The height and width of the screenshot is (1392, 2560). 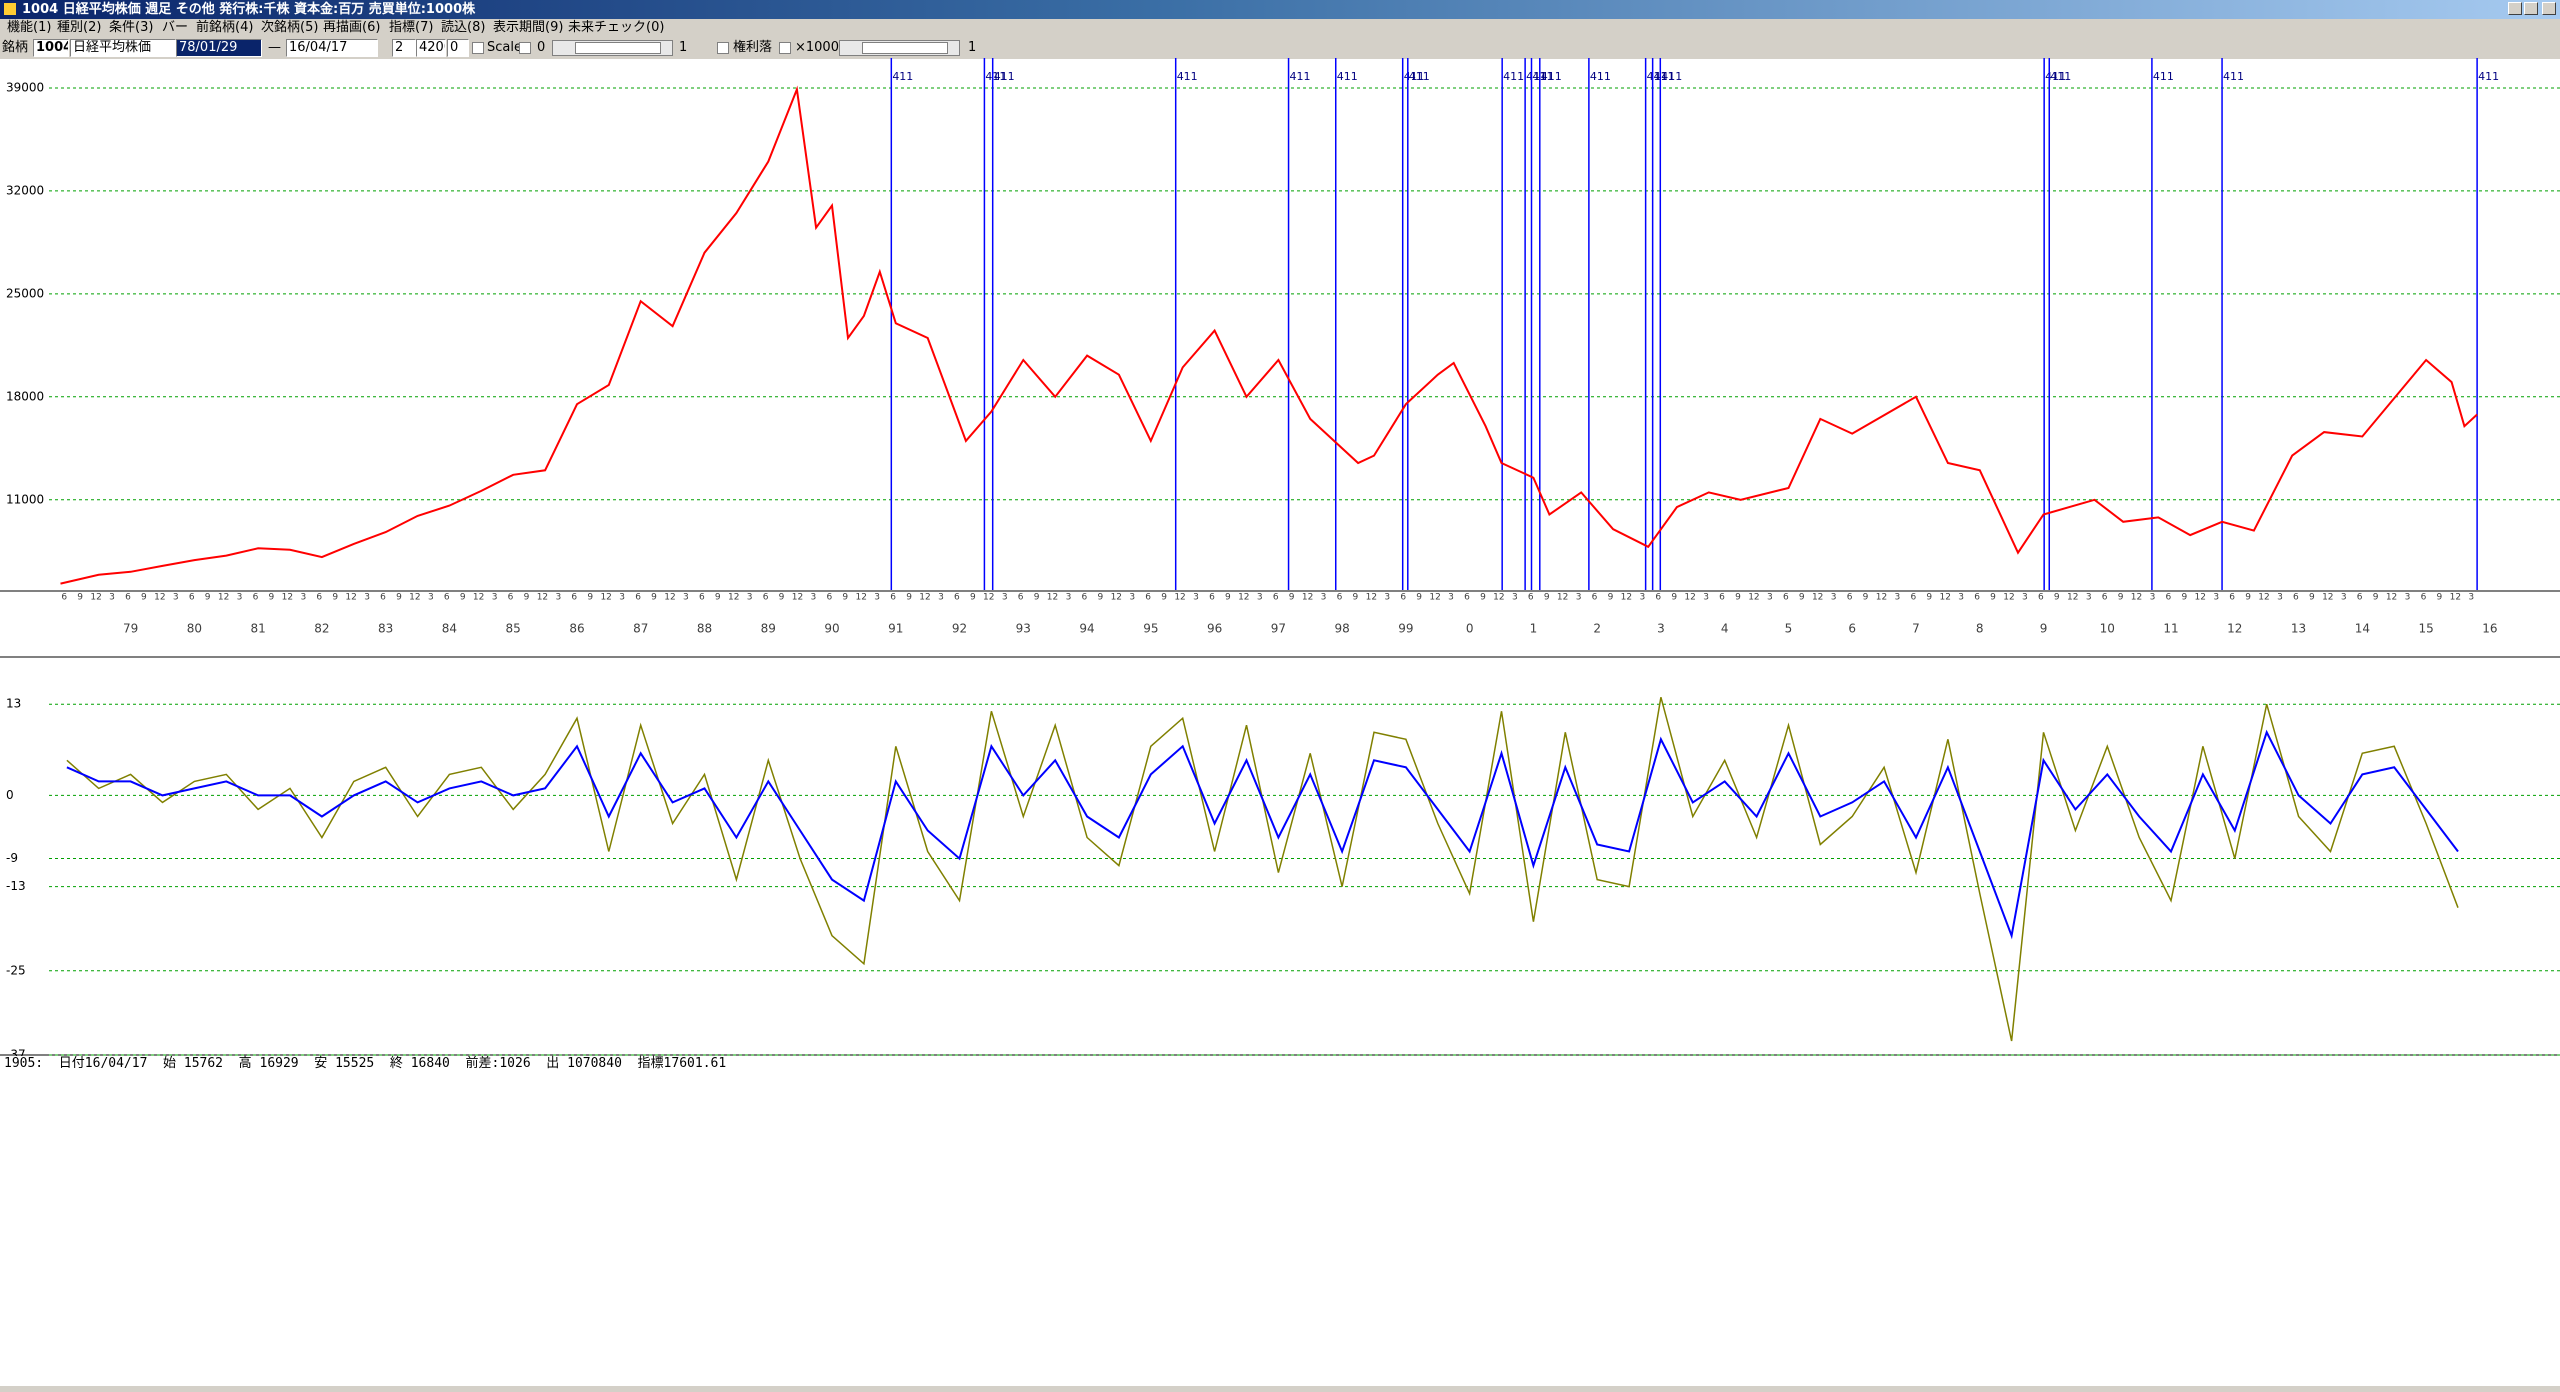 I want to click on menu-item: 指標(7), so click(x=411, y=27).